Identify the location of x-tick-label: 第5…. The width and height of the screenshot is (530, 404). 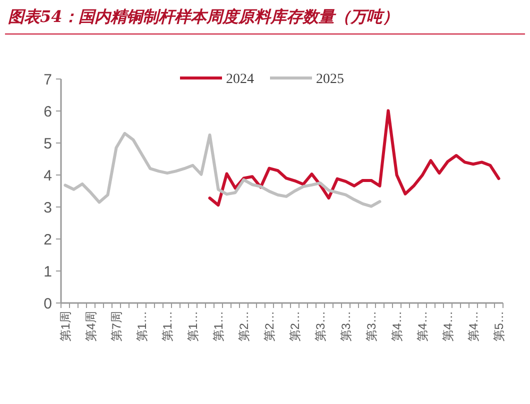
(499, 326).